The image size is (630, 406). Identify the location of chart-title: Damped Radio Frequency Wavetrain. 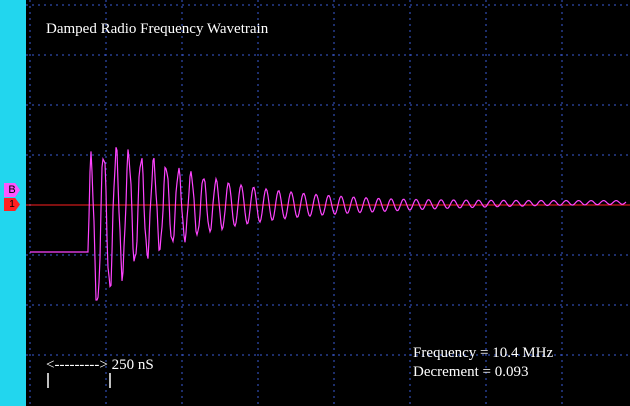
(157, 29).